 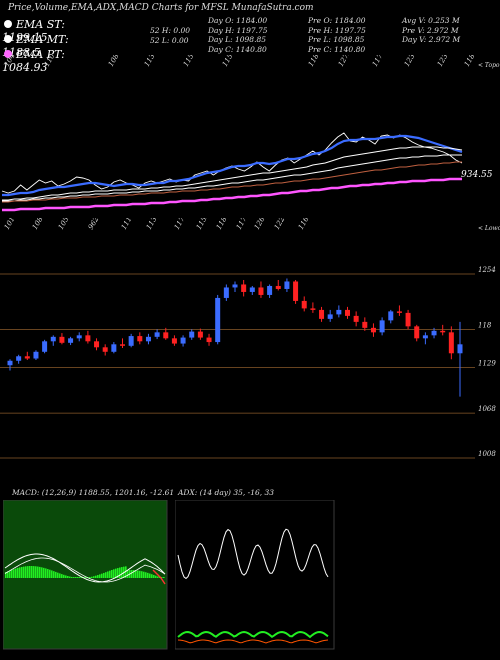 I want to click on legend-ema-st: EMA ST: 1199.15, so click(x=52, y=31).